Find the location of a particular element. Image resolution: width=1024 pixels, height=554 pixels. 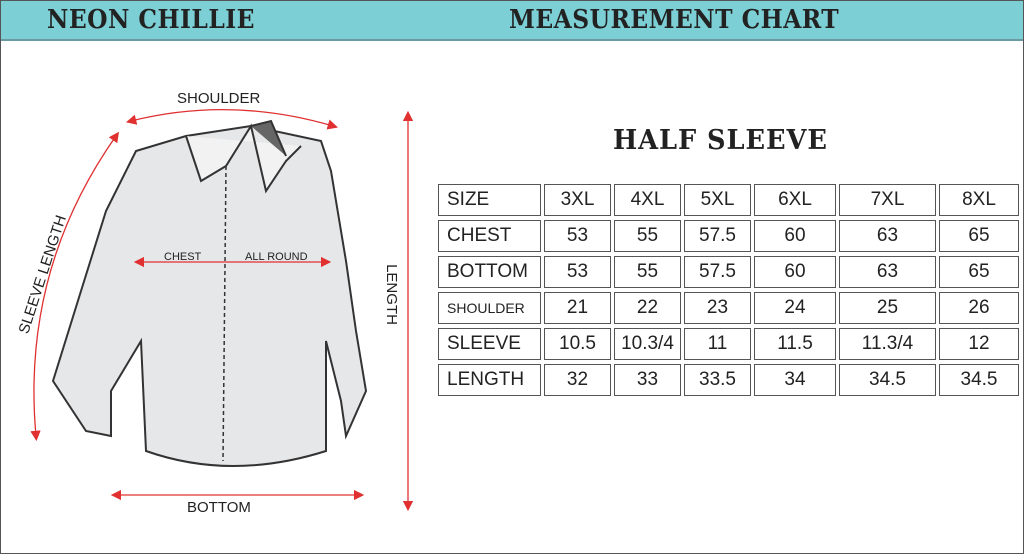

table-cell: 7XL is located at coordinates (887, 200).